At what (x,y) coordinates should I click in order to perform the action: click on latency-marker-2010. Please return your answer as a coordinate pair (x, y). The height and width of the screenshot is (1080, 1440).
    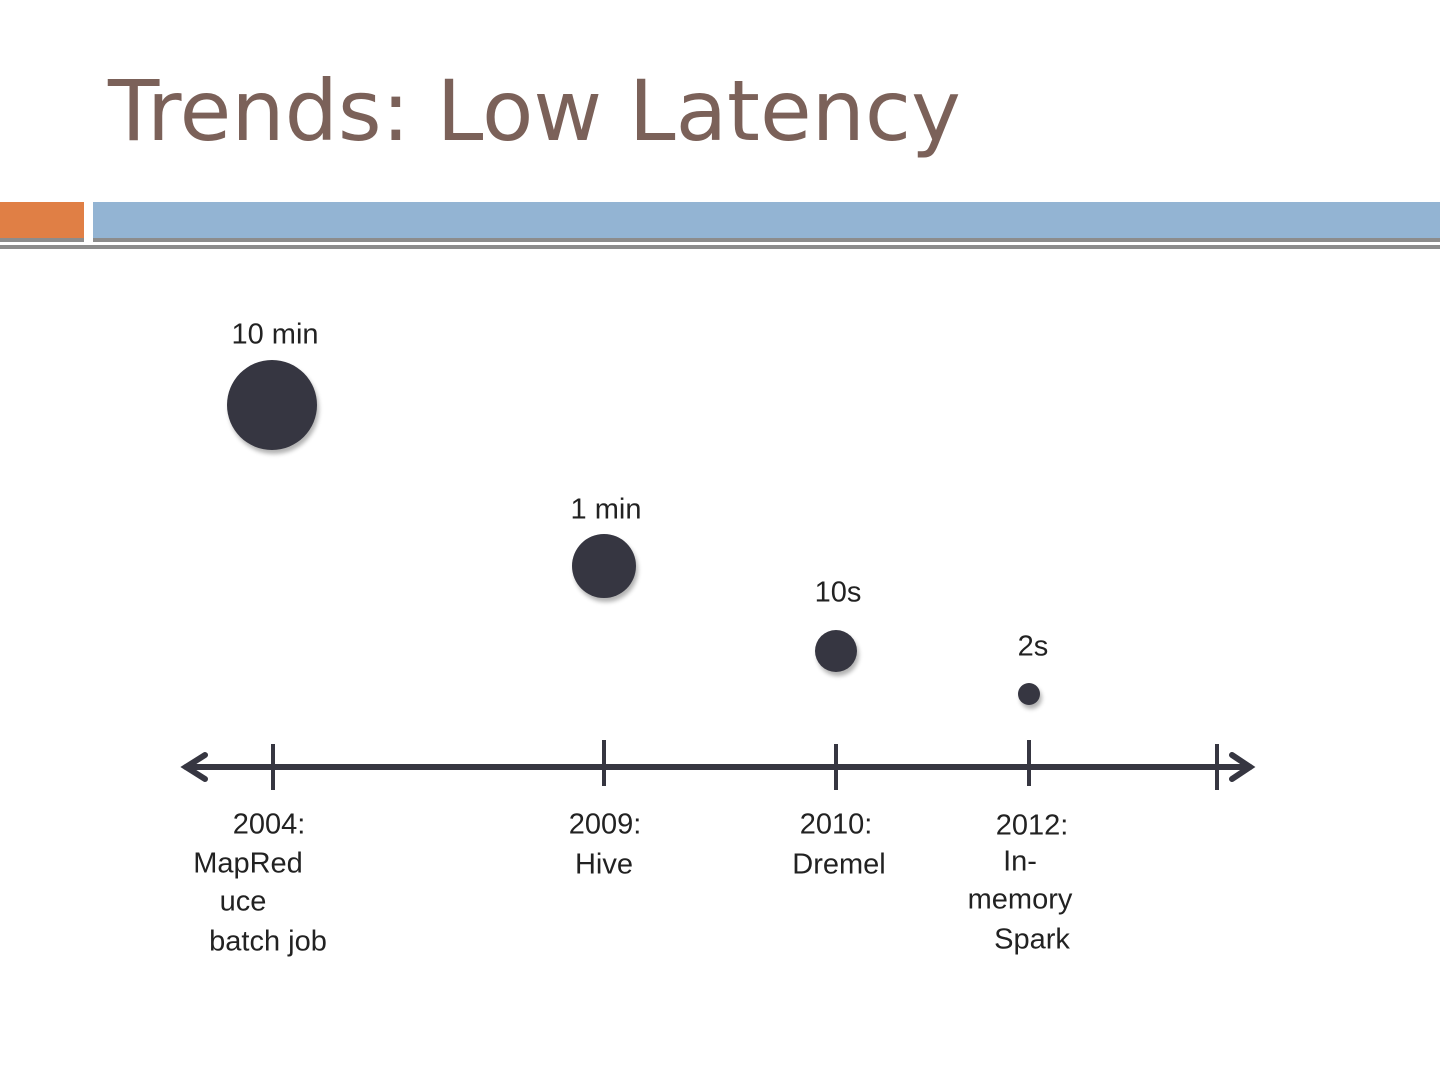
    Looking at the image, I should click on (836, 651).